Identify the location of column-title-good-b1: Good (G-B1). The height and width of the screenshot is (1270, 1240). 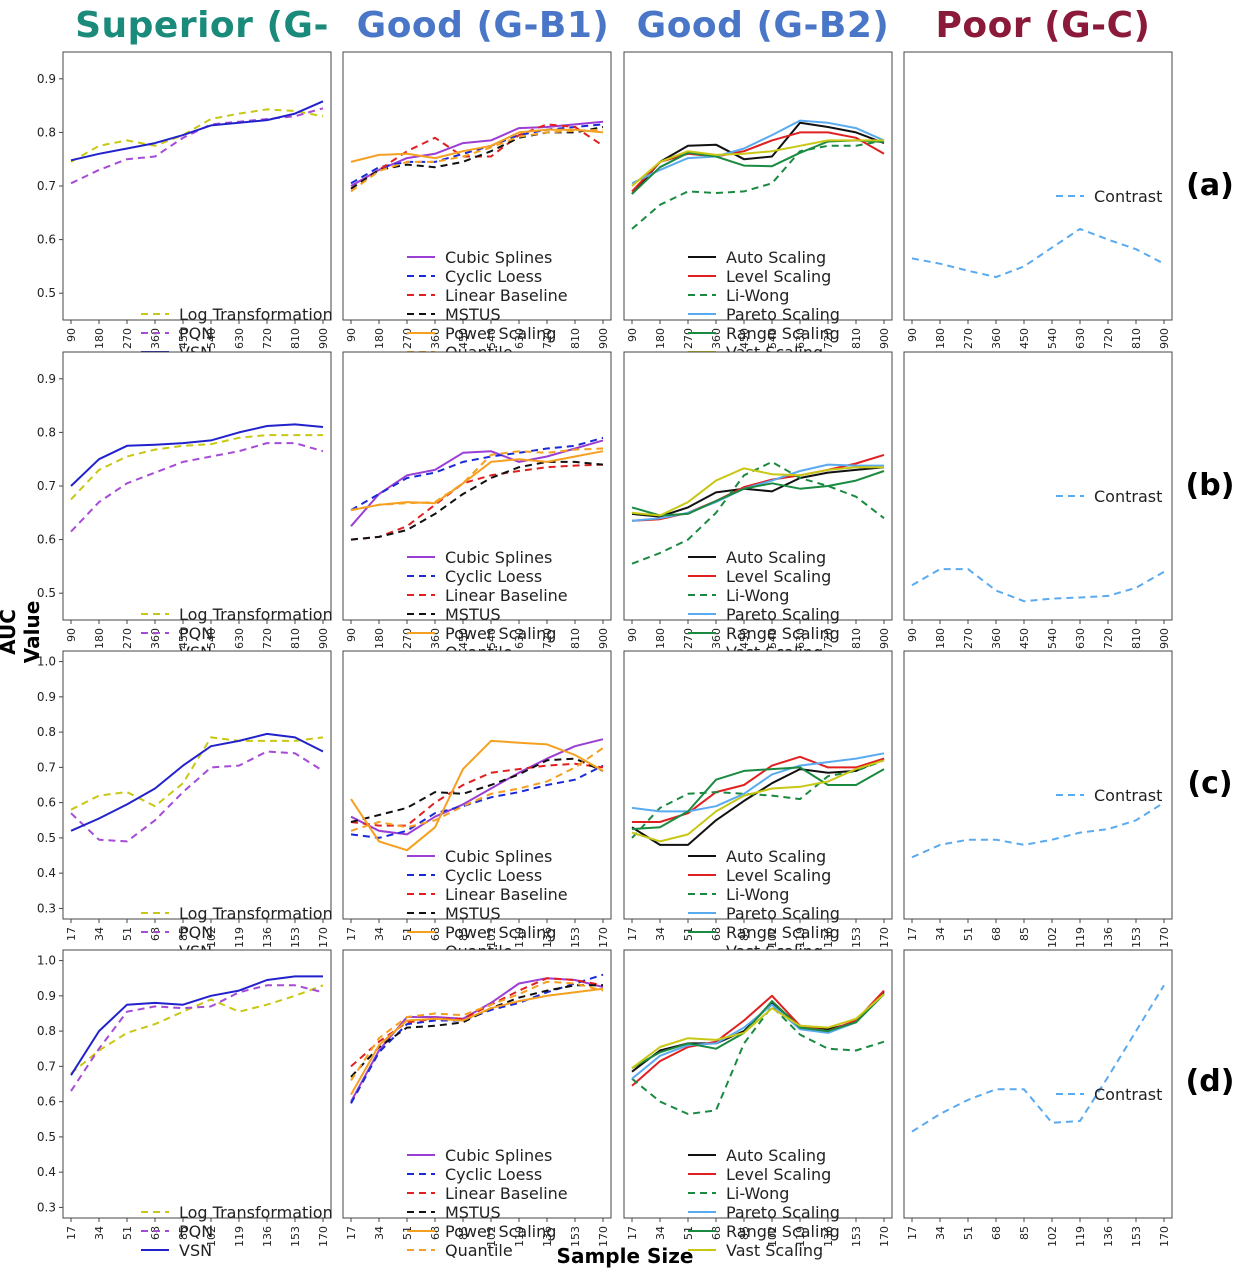
(483, 25).